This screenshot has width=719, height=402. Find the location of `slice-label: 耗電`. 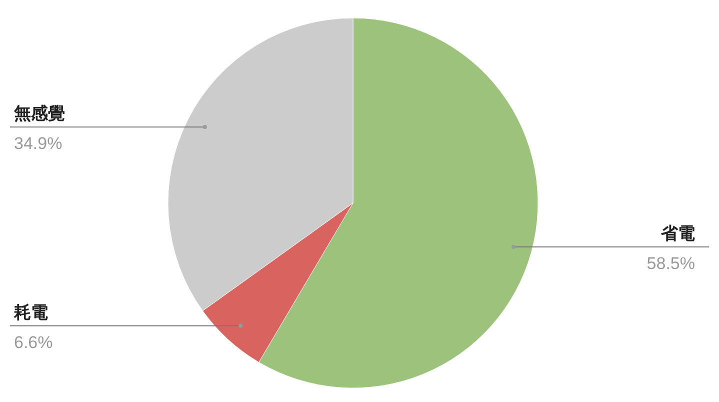

slice-label: 耗電 is located at coordinates (30, 312).